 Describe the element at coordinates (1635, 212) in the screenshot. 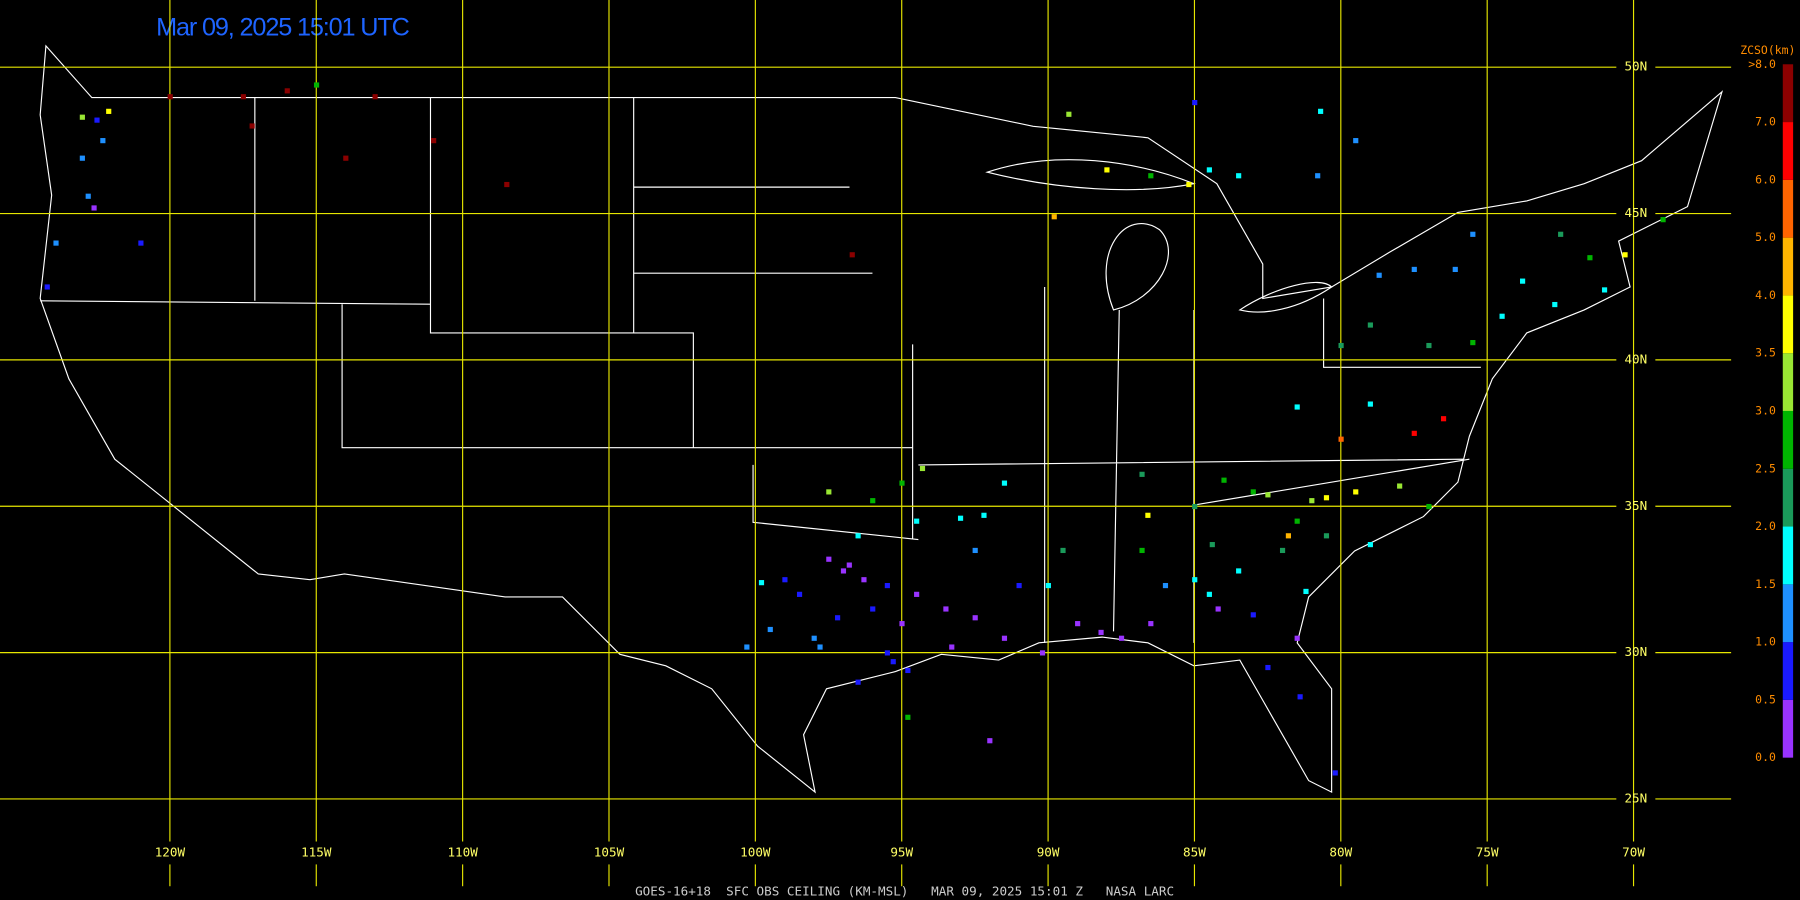

I see `latitude-label: 45N` at that location.